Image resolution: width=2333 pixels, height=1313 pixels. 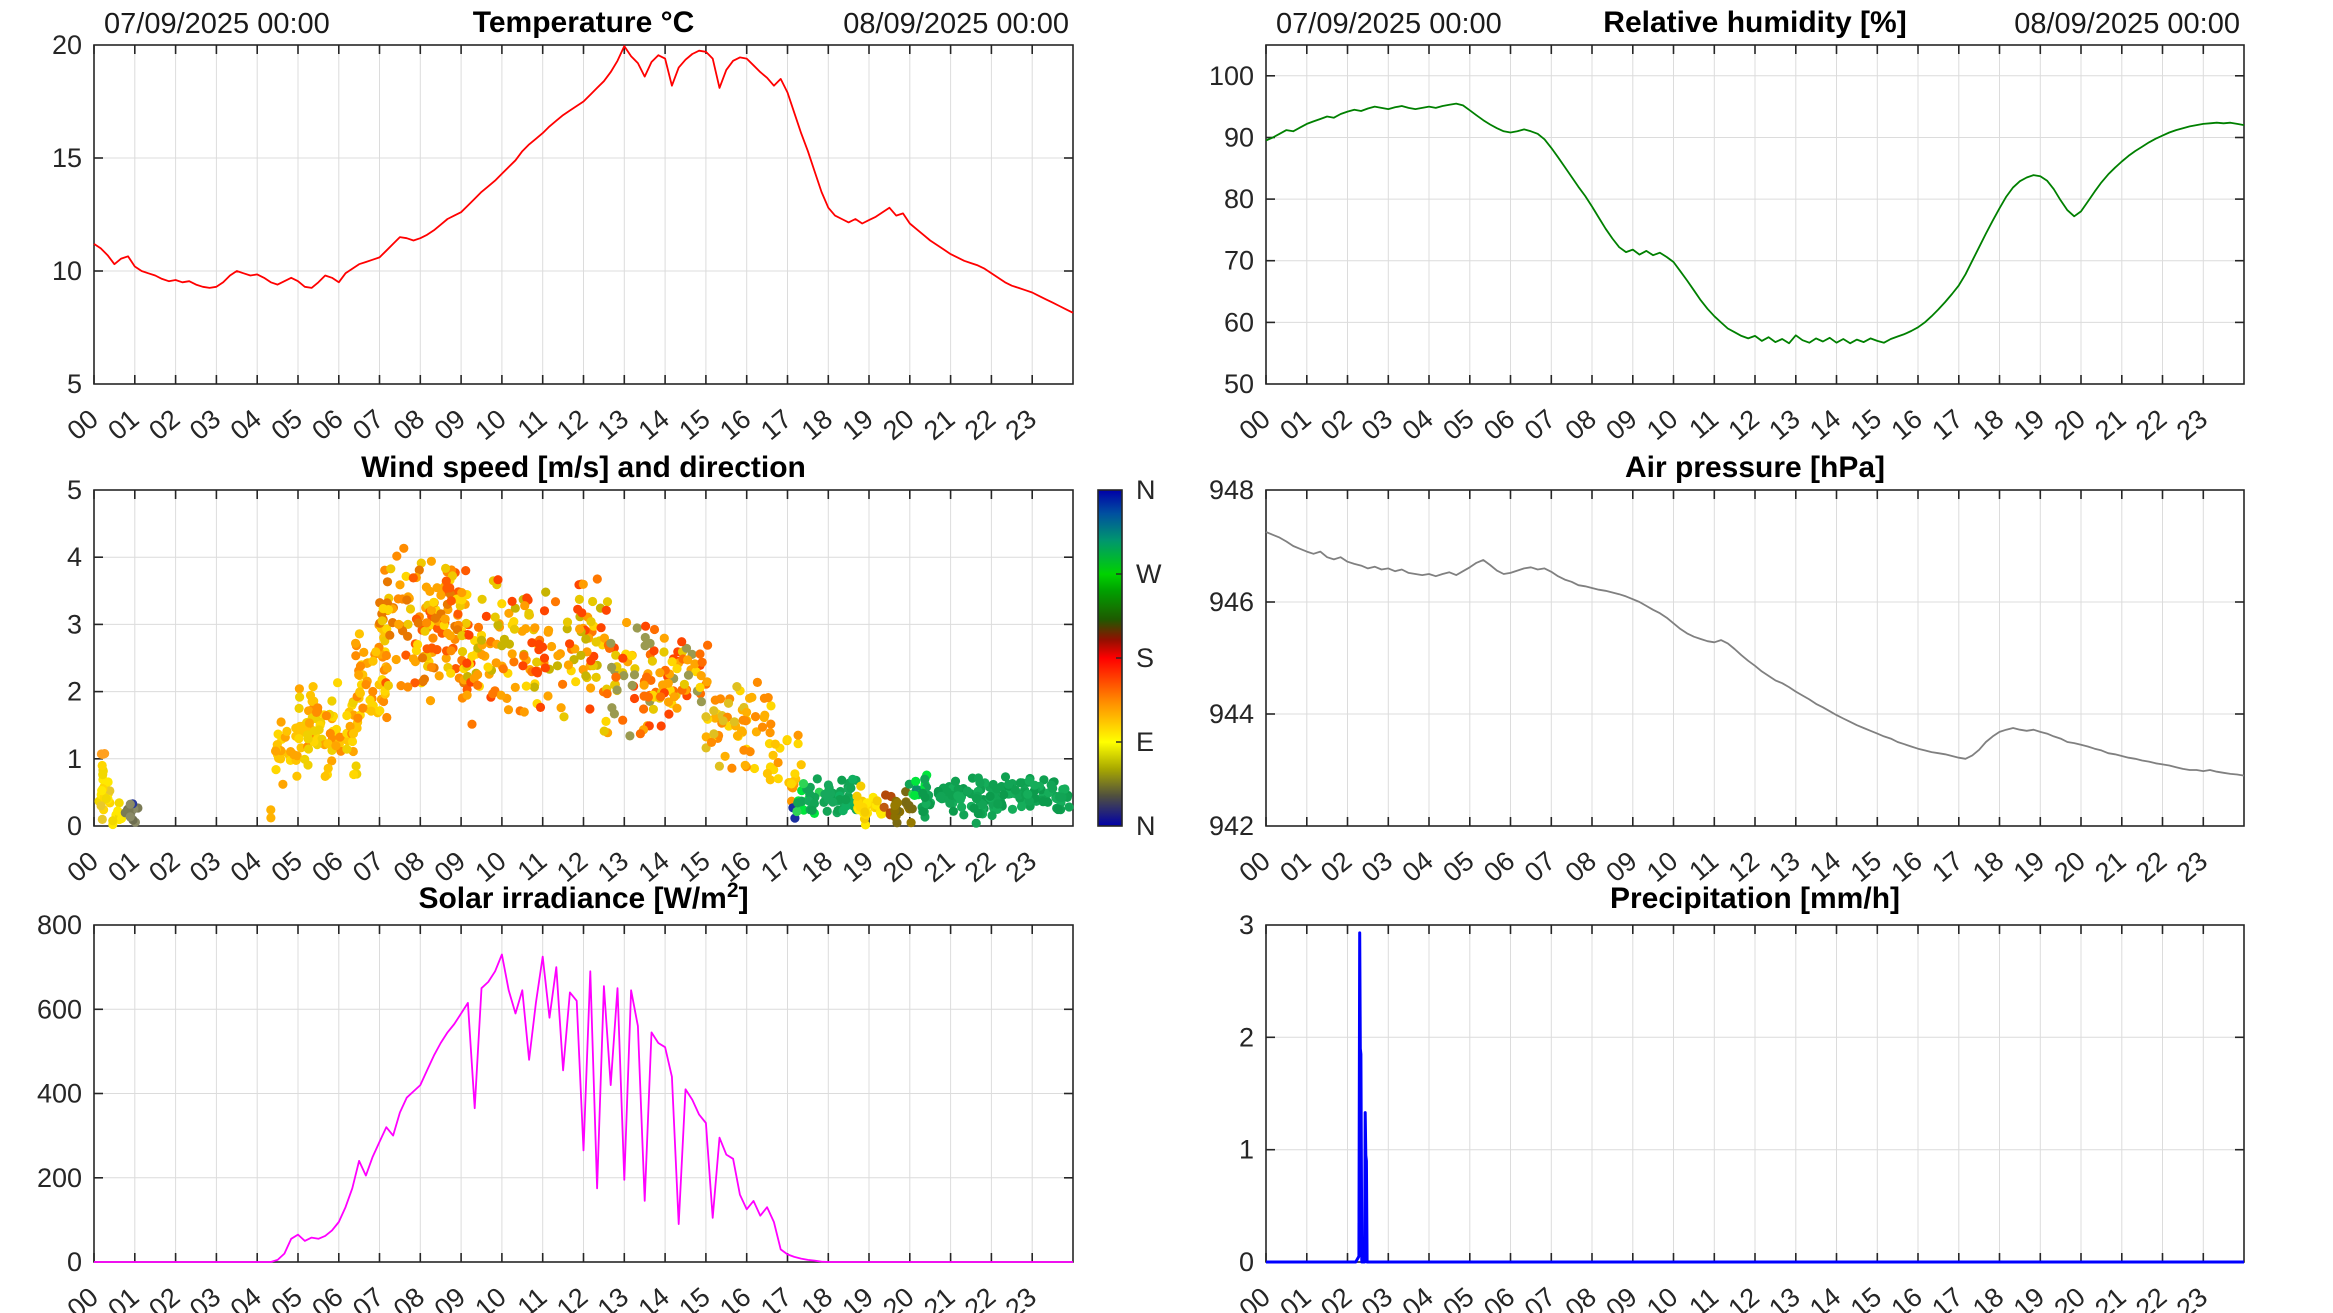 I want to click on y-tick-label: 946, so click(x=1231, y=602).